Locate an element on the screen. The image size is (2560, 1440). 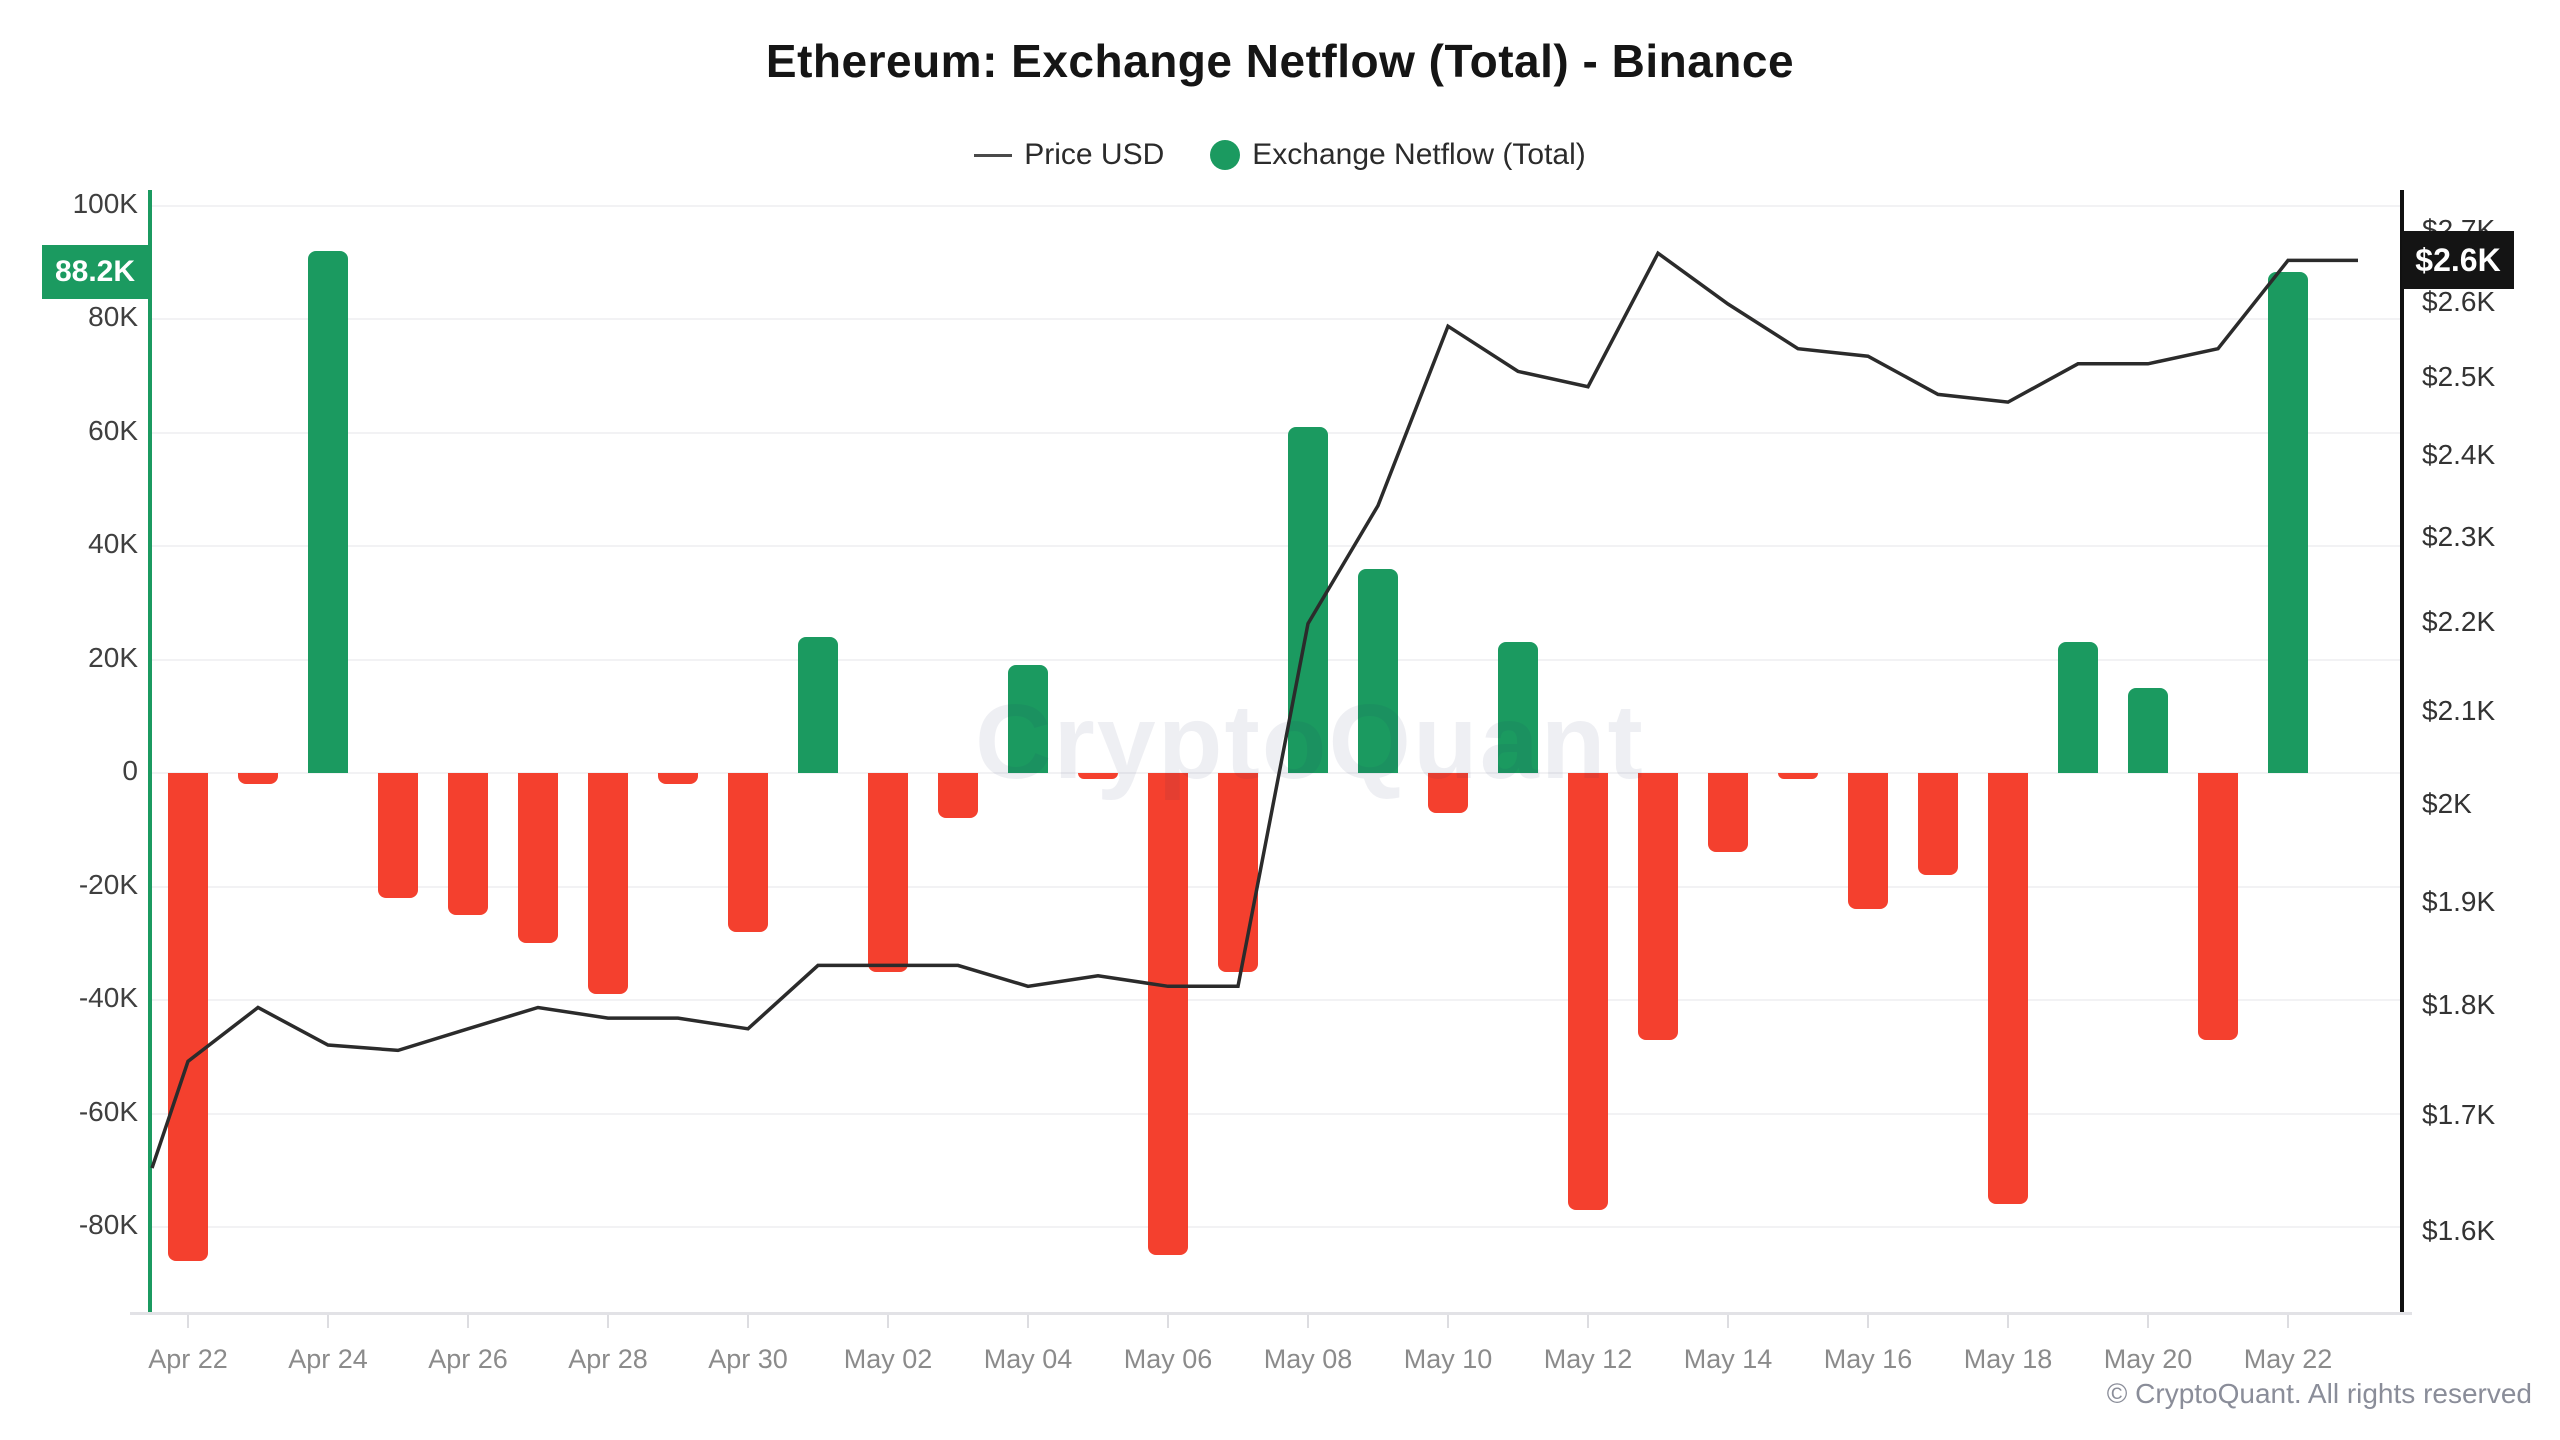
latest-price-badge: $2.6K is located at coordinates (2458, 260).